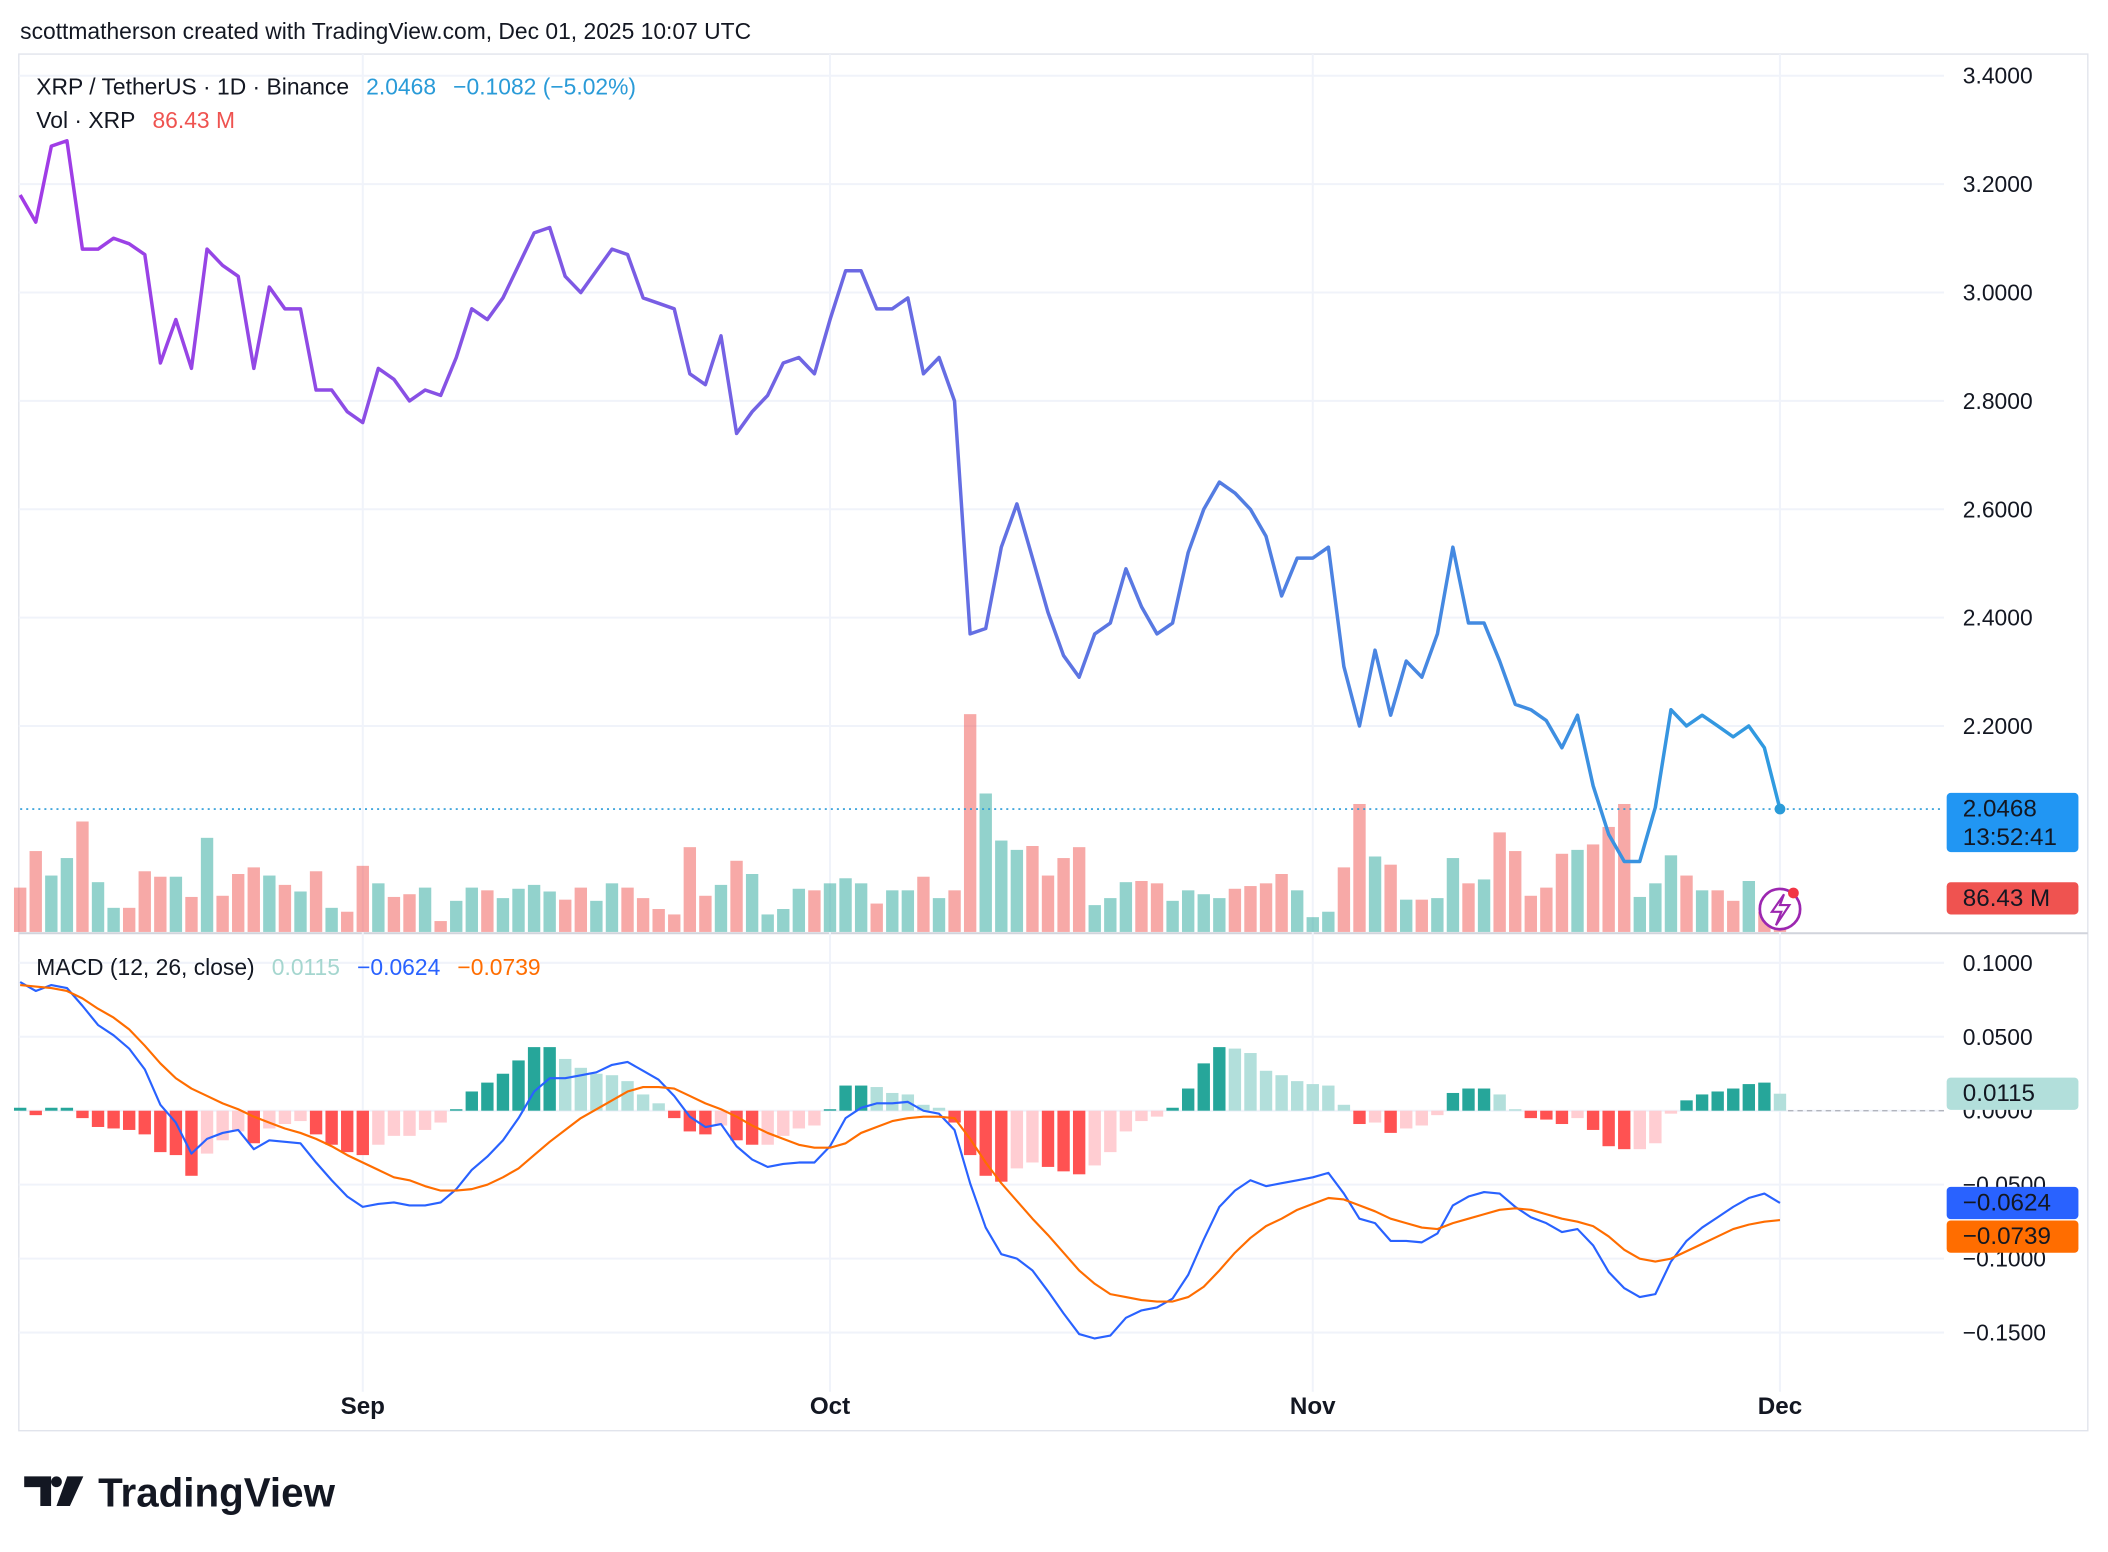 The height and width of the screenshot is (1552, 2108). Describe the element at coordinates (85, 120) in the screenshot. I see `legend-title: Vol · XRP` at that location.